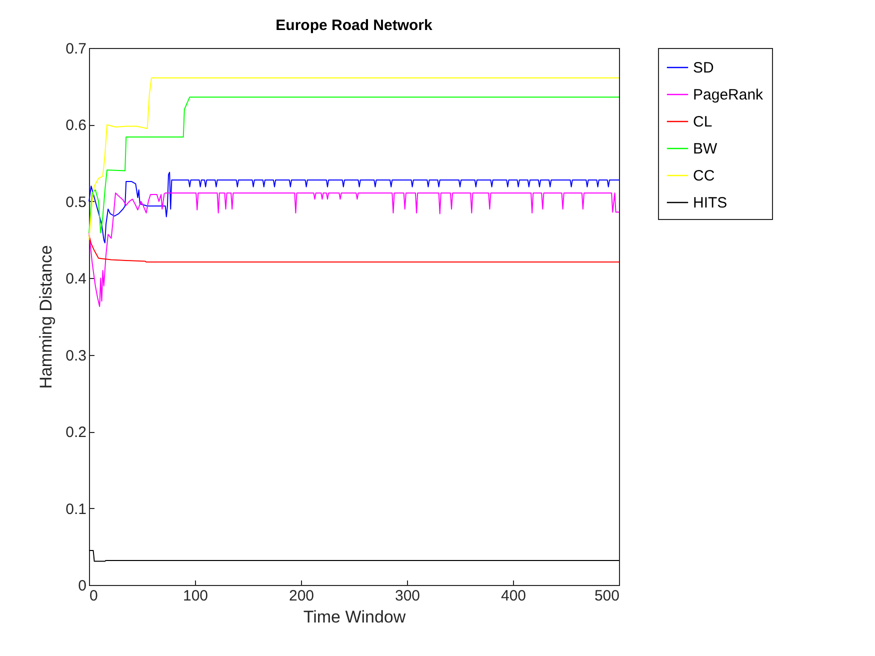  Describe the element at coordinates (94, 596) in the screenshot. I see `x-tick-label: 0` at that location.